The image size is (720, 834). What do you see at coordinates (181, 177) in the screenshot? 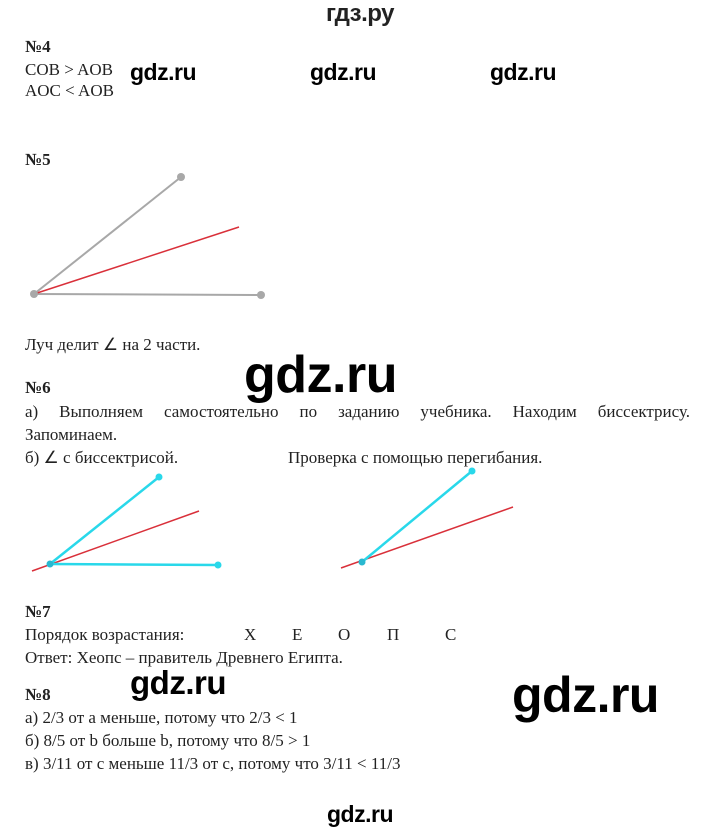
I see `point-a` at bounding box center [181, 177].